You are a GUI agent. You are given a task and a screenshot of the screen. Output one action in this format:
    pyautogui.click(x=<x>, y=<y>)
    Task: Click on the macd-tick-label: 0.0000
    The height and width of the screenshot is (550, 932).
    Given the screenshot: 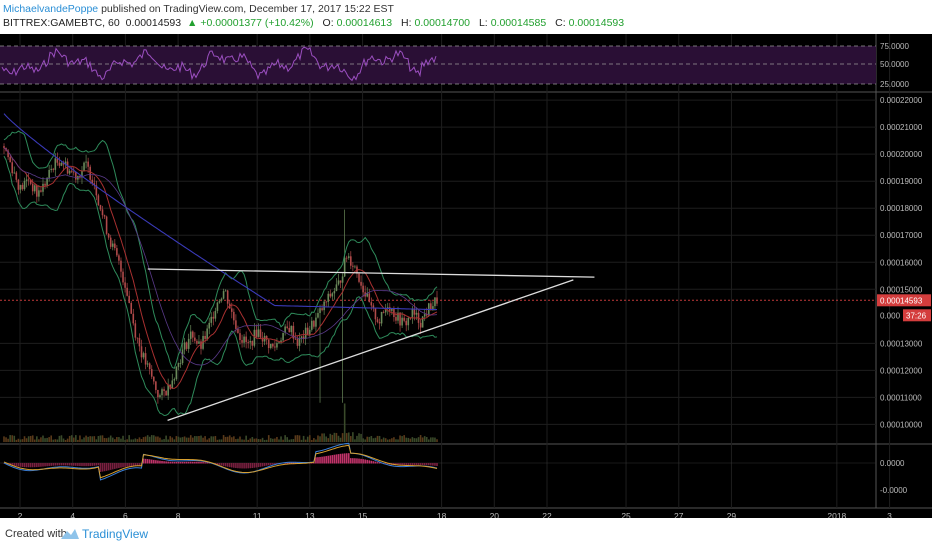 What is the action you would take?
    pyautogui.click(x=892, y=463)
    